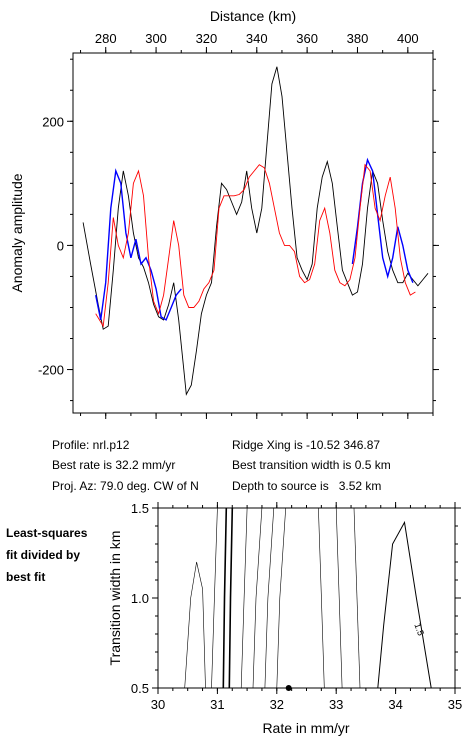  Describe the element at coordinates (311, 465) in the screenshot. I see `best-transition-width: Best transition width is 0.5 km` at that location.